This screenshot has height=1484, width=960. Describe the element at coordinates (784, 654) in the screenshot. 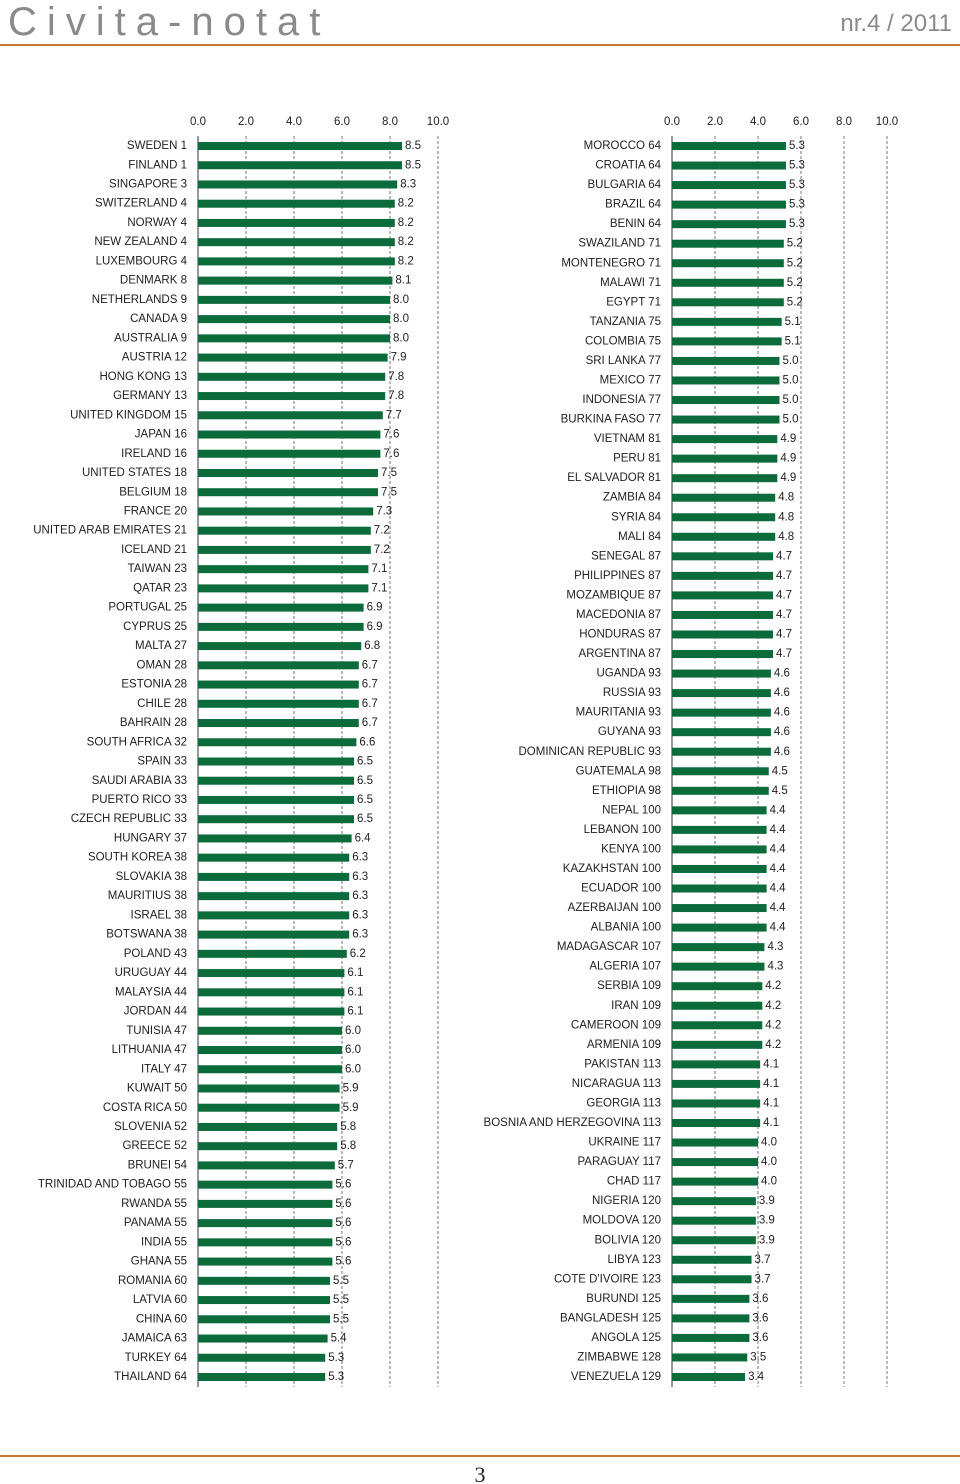

I see `value-label: 4.7` at that location.